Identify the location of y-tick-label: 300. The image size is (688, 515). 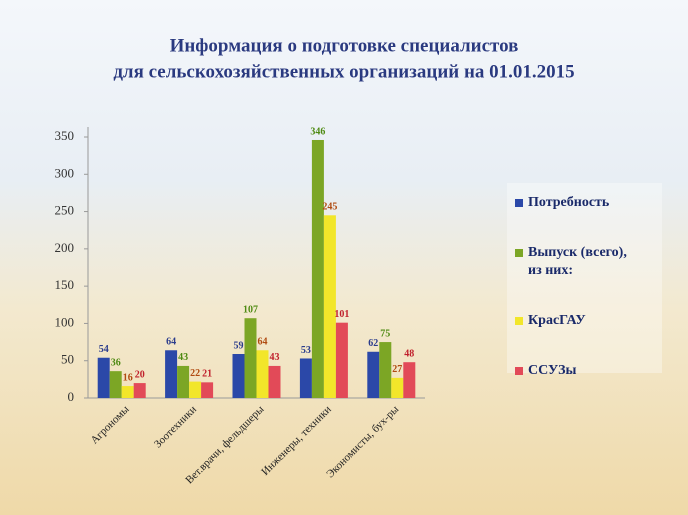
(65, 172).